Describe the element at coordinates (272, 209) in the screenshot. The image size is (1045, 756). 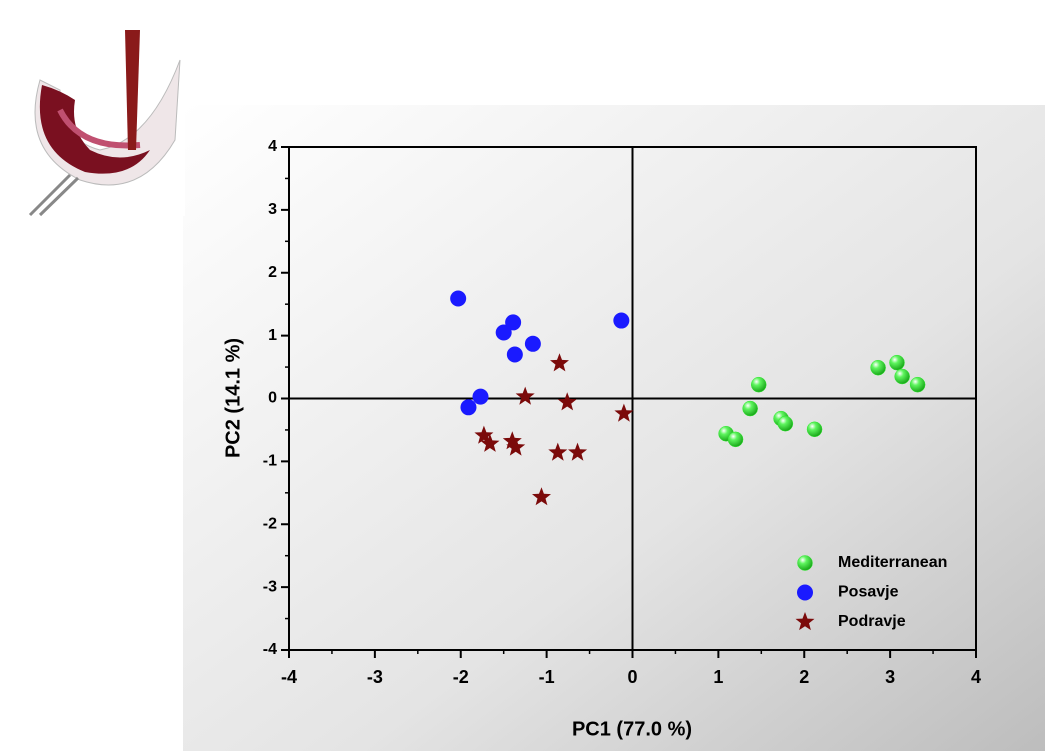
I see `y-tick-label: 3` at that location.